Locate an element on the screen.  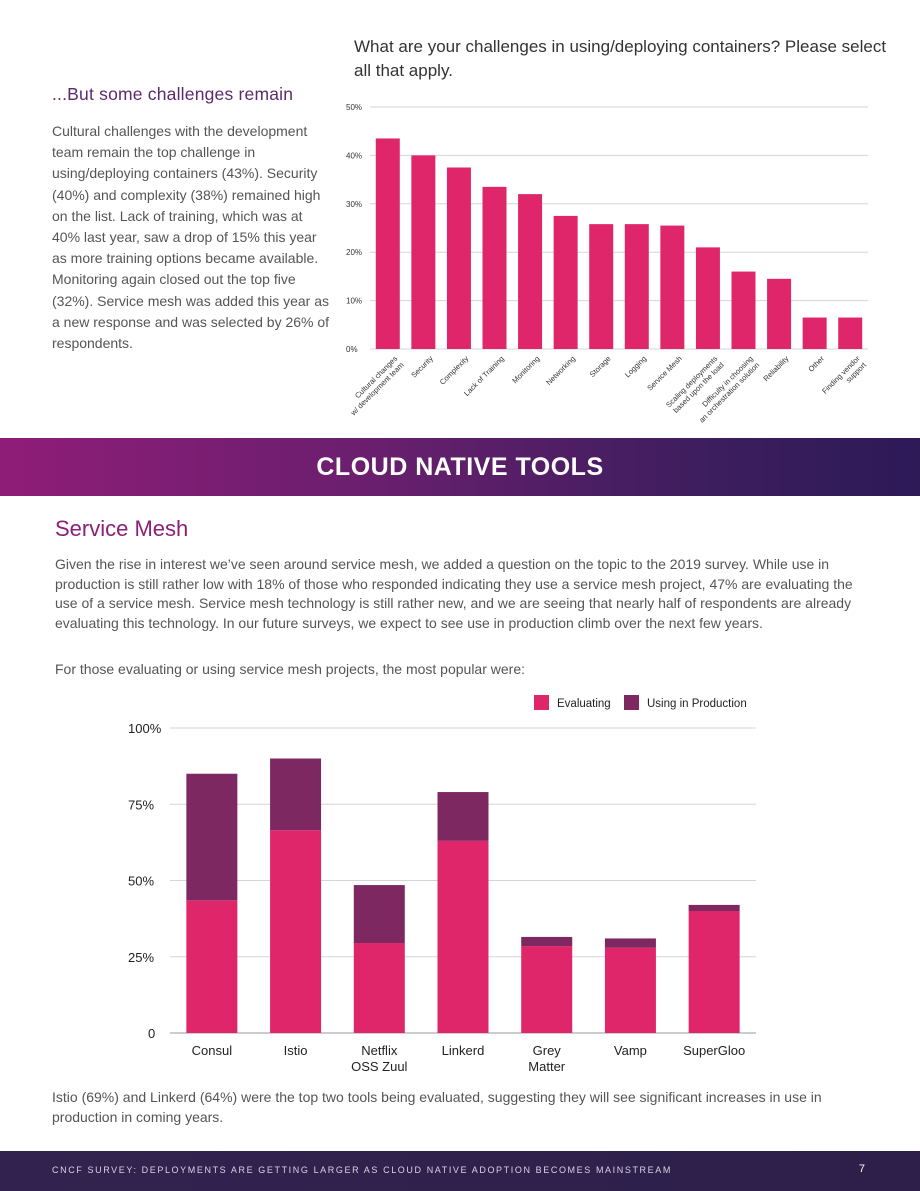
y-tick-label: 10% is located at coordinates (354, 301).